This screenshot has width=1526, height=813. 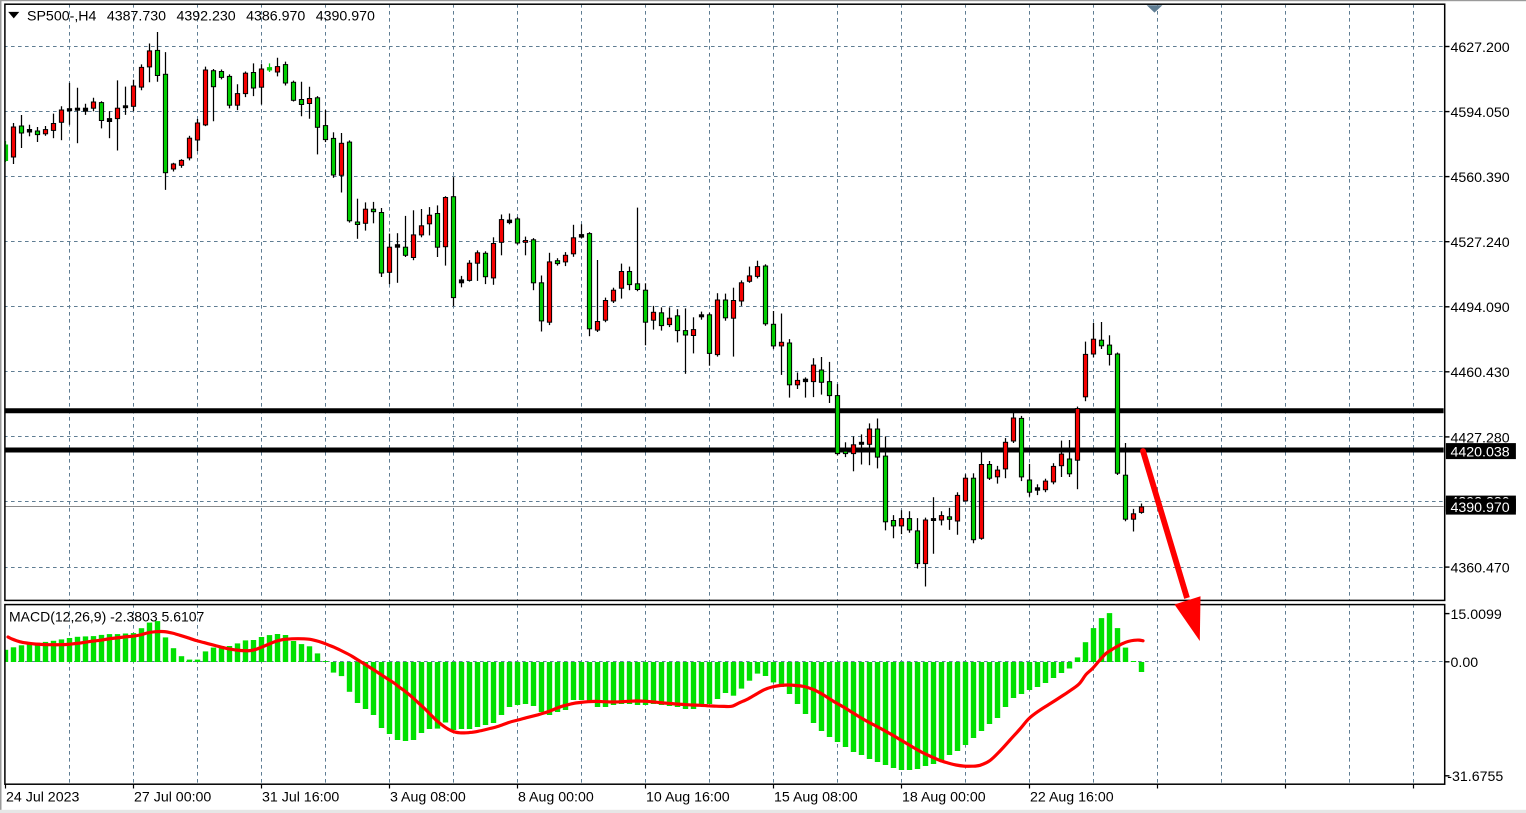 I want to click on svg-text: 27 Jul 00:00, so click(x=172, y=797).